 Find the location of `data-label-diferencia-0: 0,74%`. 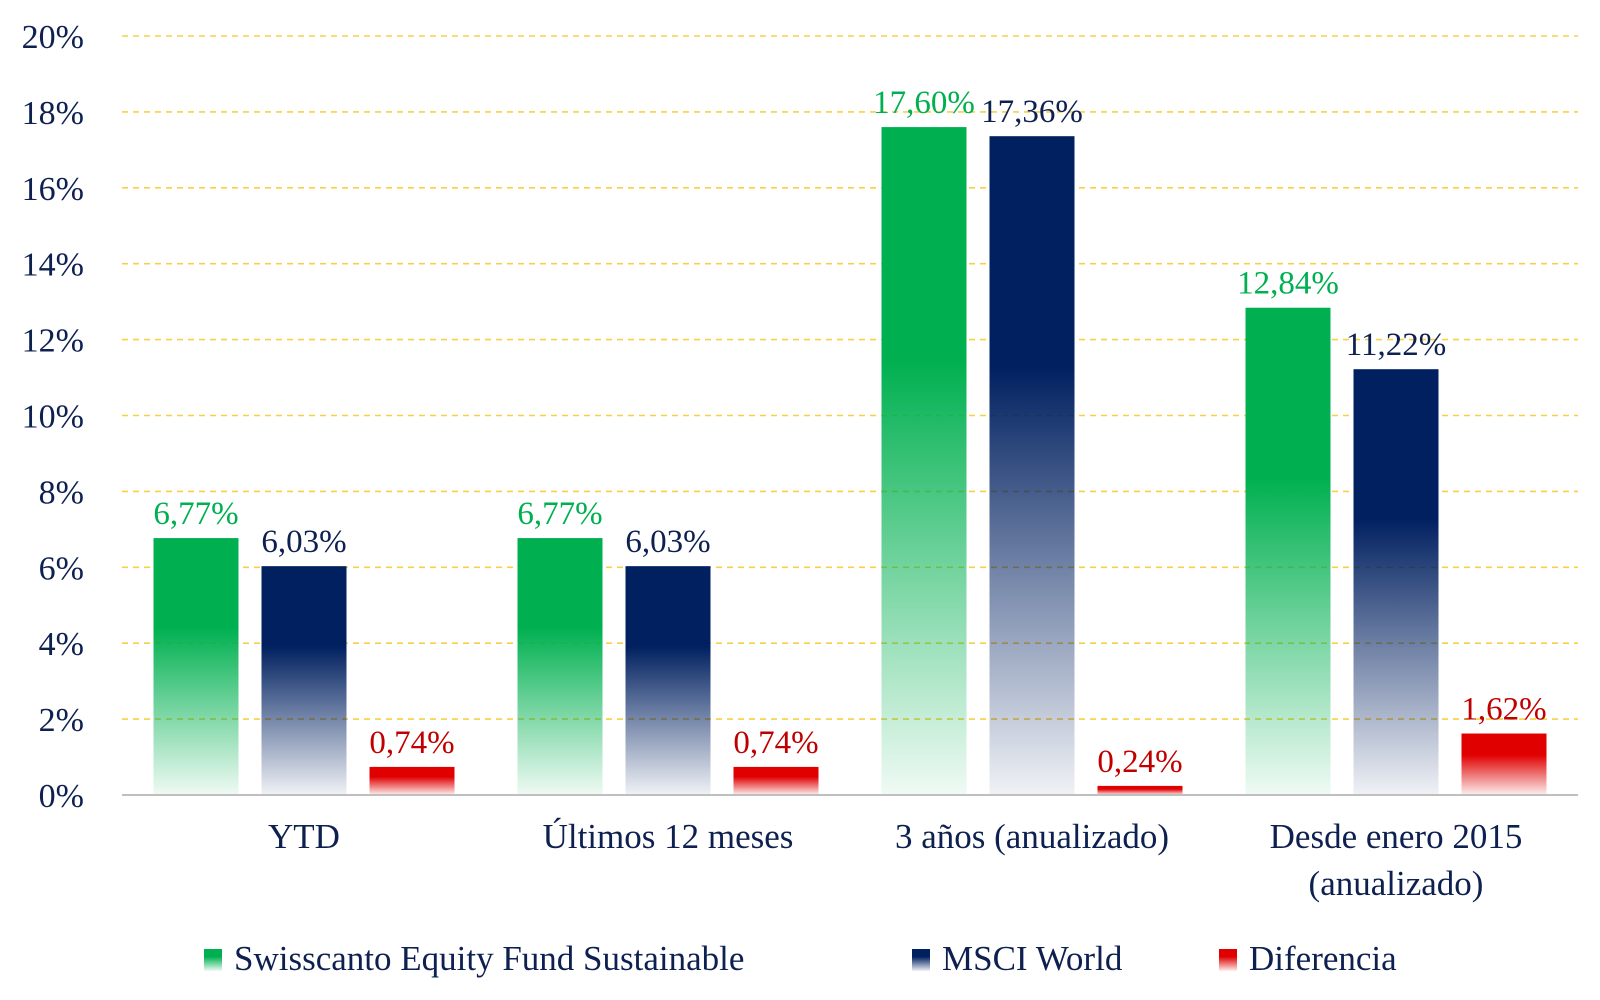

data-label-diferencia-0: 0,74% is located at coordinates (411, 743).